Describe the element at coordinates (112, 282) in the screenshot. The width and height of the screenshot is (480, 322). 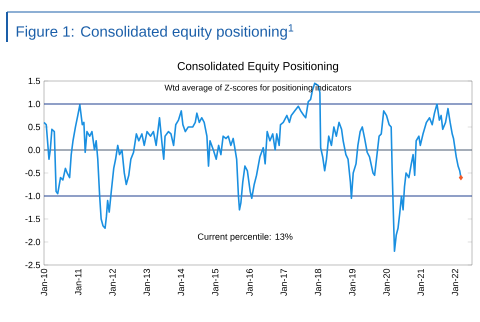
I see `x-tick-label: Jan-12` at that location.